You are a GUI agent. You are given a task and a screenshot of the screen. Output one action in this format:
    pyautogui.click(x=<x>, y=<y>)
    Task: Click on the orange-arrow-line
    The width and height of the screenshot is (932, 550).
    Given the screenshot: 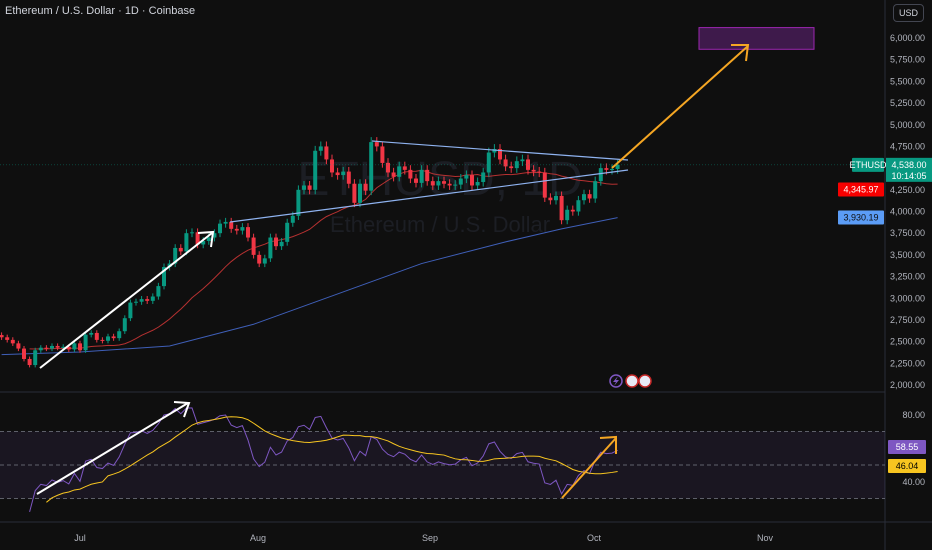 What is the action you would take?
    pyautogui.click(x=680, y=107)
    